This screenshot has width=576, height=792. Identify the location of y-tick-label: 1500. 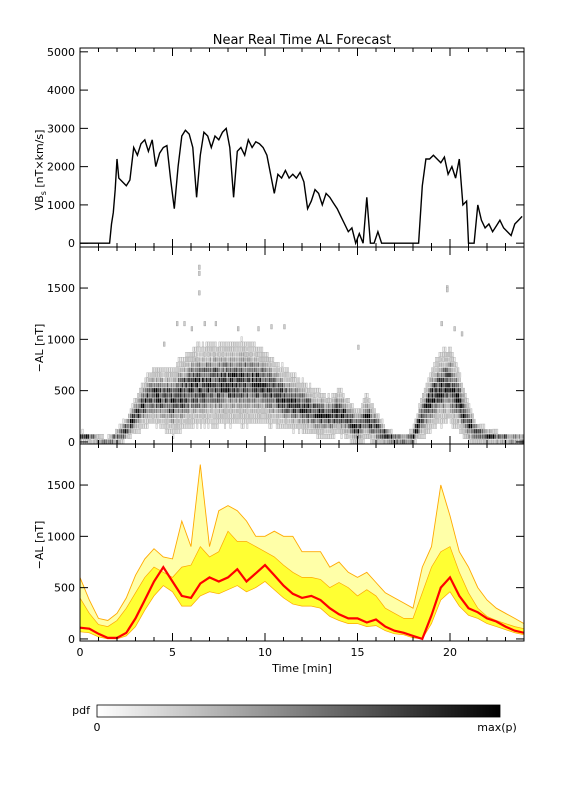
(61, 288).